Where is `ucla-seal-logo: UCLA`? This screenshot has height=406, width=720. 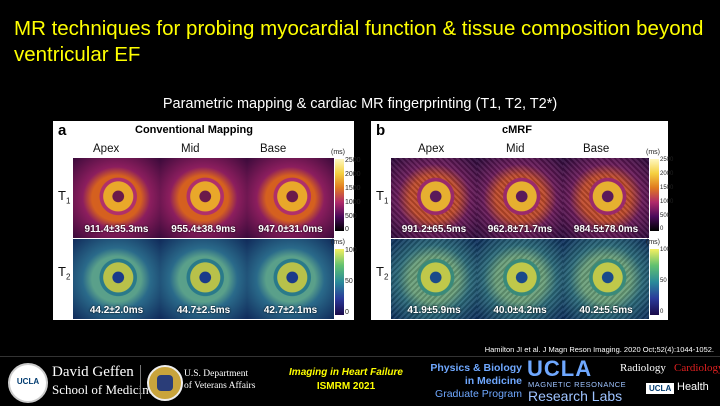
ucla-seal-logo: UCLA is located at coordinates (28, 383).